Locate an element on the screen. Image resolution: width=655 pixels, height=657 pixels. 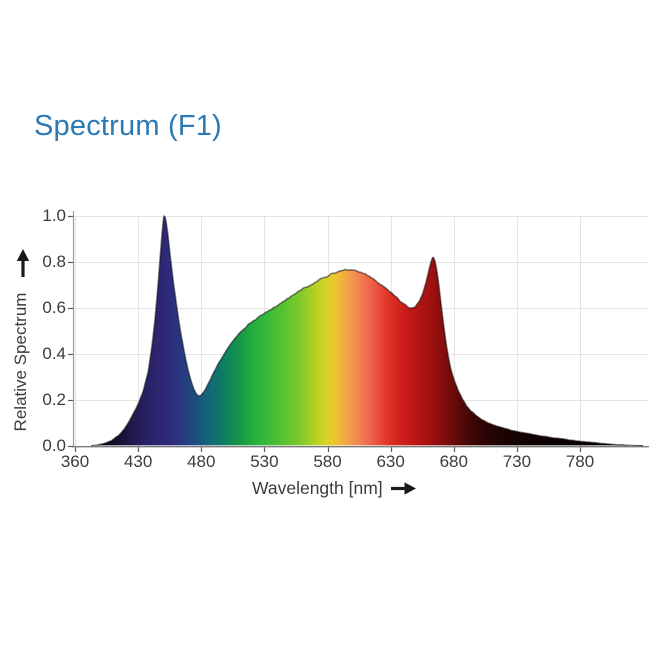
x-tick-label: 780 is located at coordinates (580, 461).